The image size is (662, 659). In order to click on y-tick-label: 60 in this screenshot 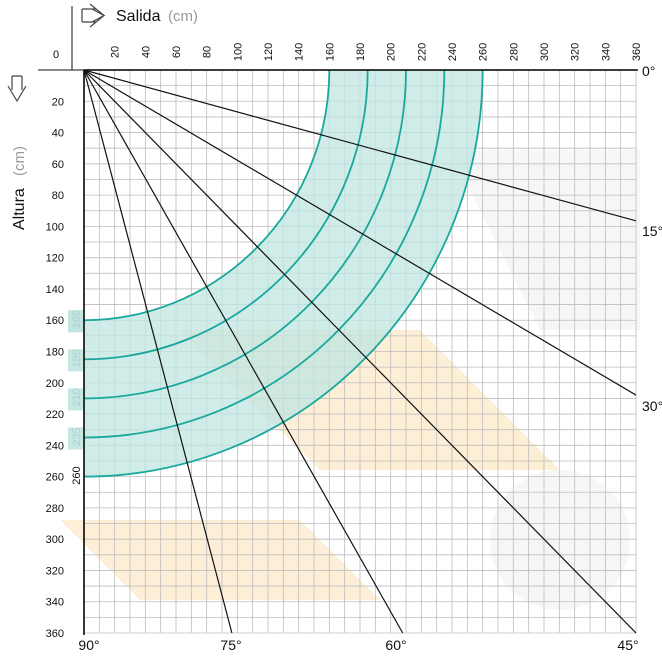, I will do `click(58, 165)`.